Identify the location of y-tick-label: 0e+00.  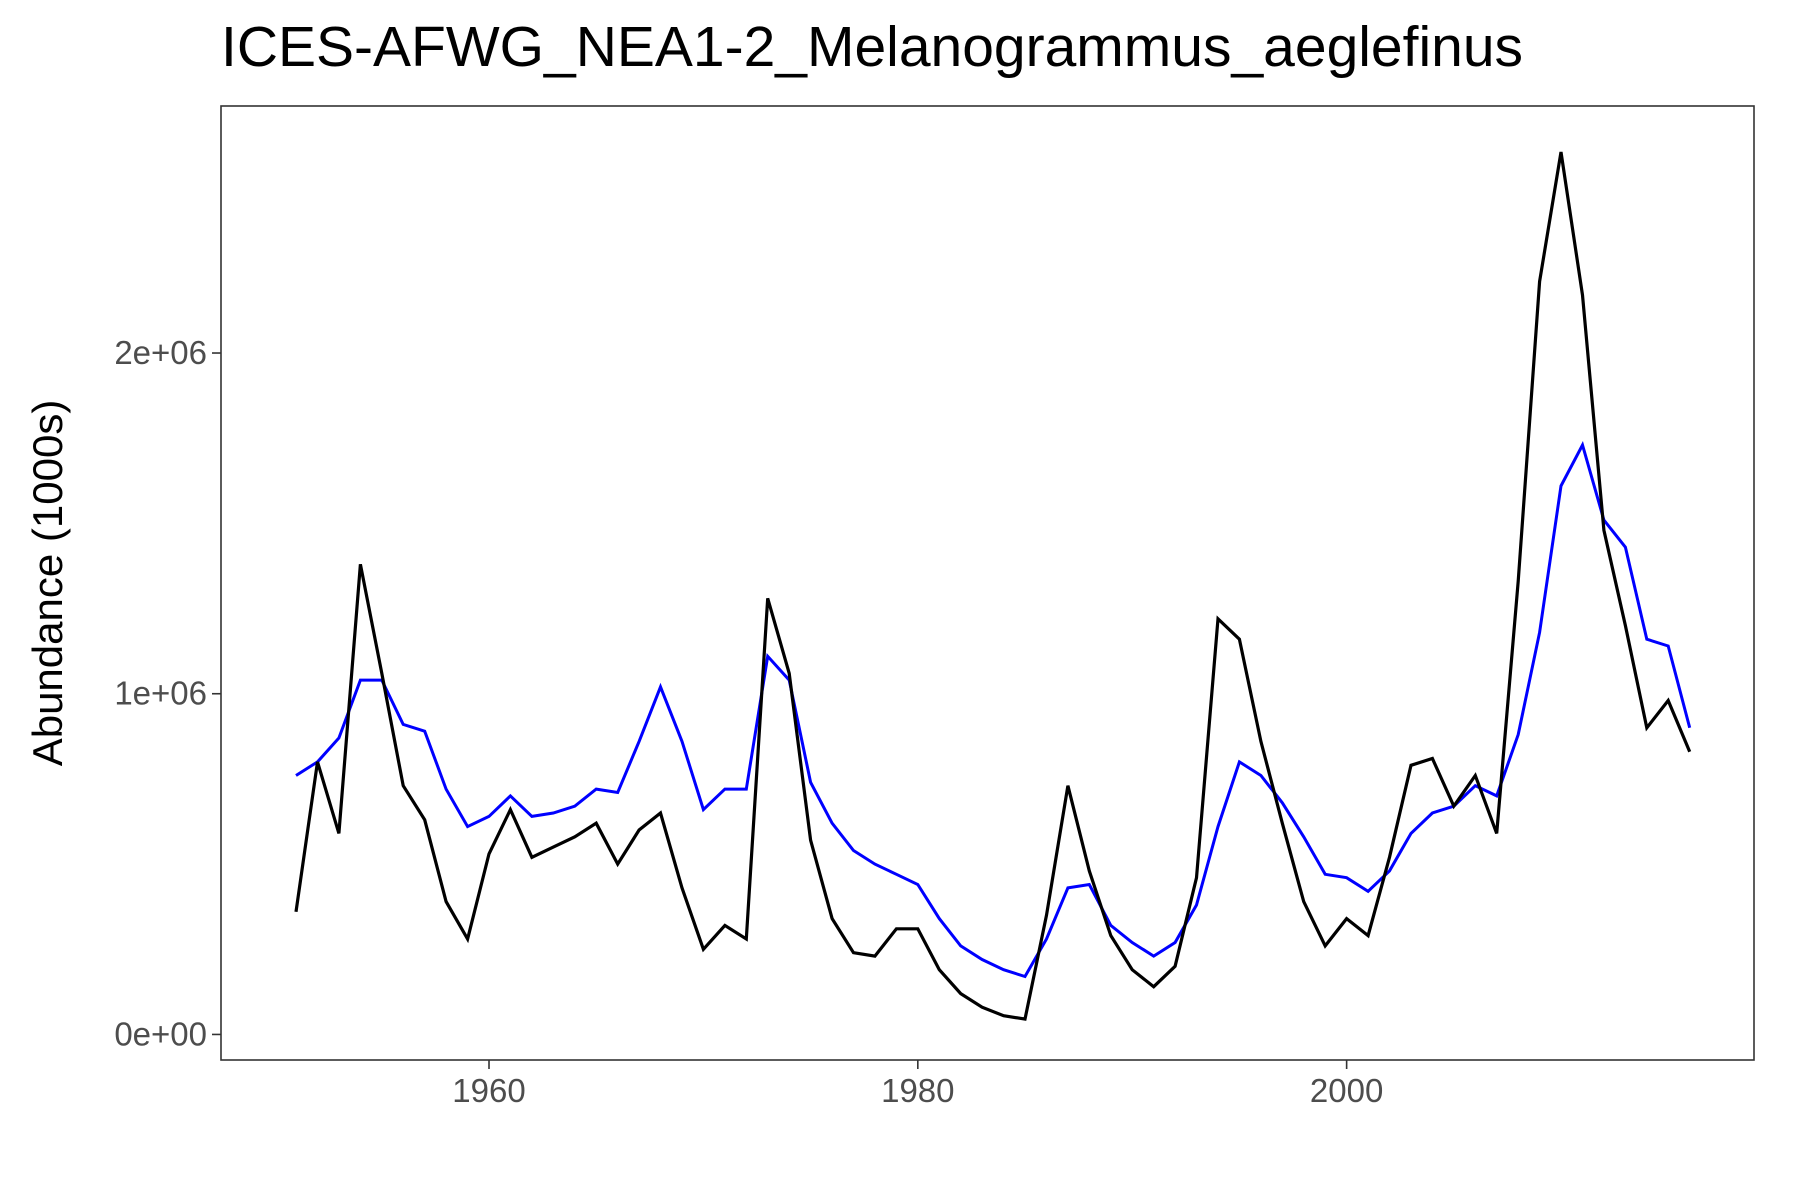
(160, 1033).